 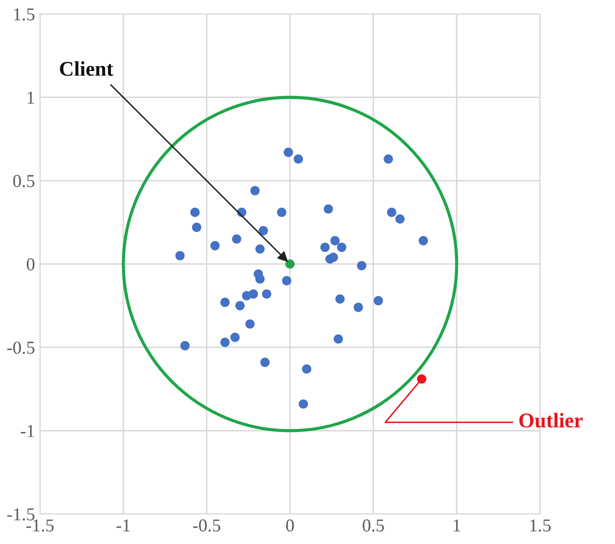 I want to click on x-tick-label: 0, so click(x=290, y=525).